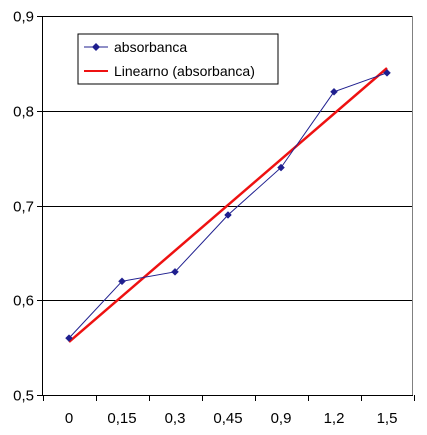  I want to click on y-tick-label-3: 0,8, so click(23, 112).